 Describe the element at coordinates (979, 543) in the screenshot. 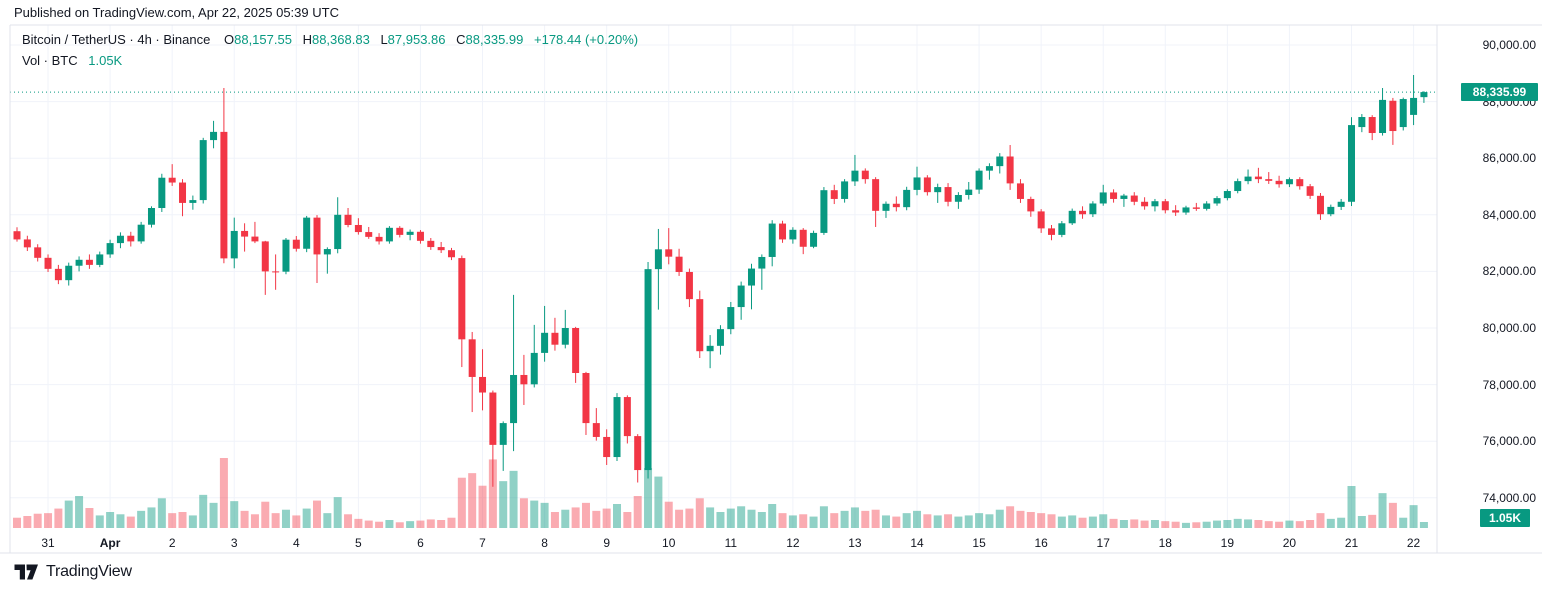

I see `date-label: 15` at that location.